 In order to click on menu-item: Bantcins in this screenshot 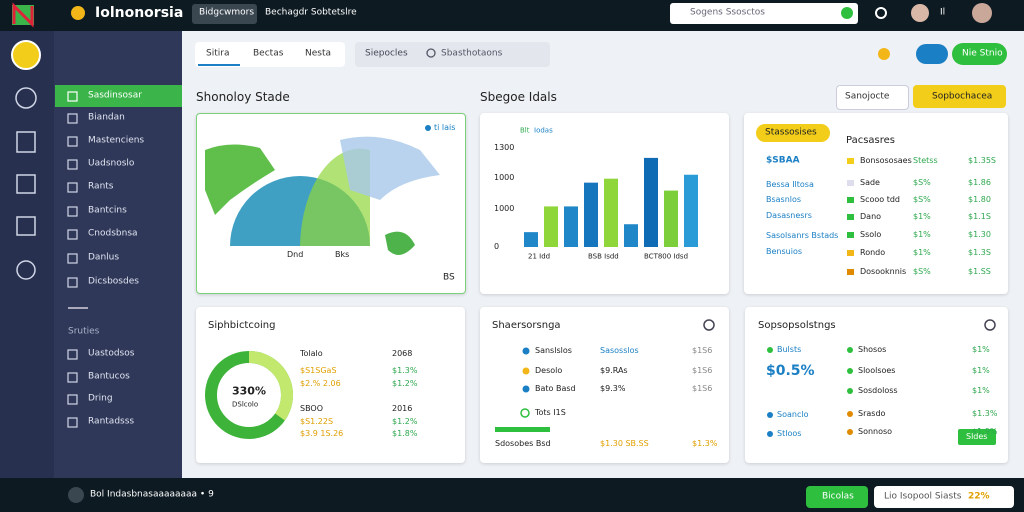, I will do `click(107, 210)`.